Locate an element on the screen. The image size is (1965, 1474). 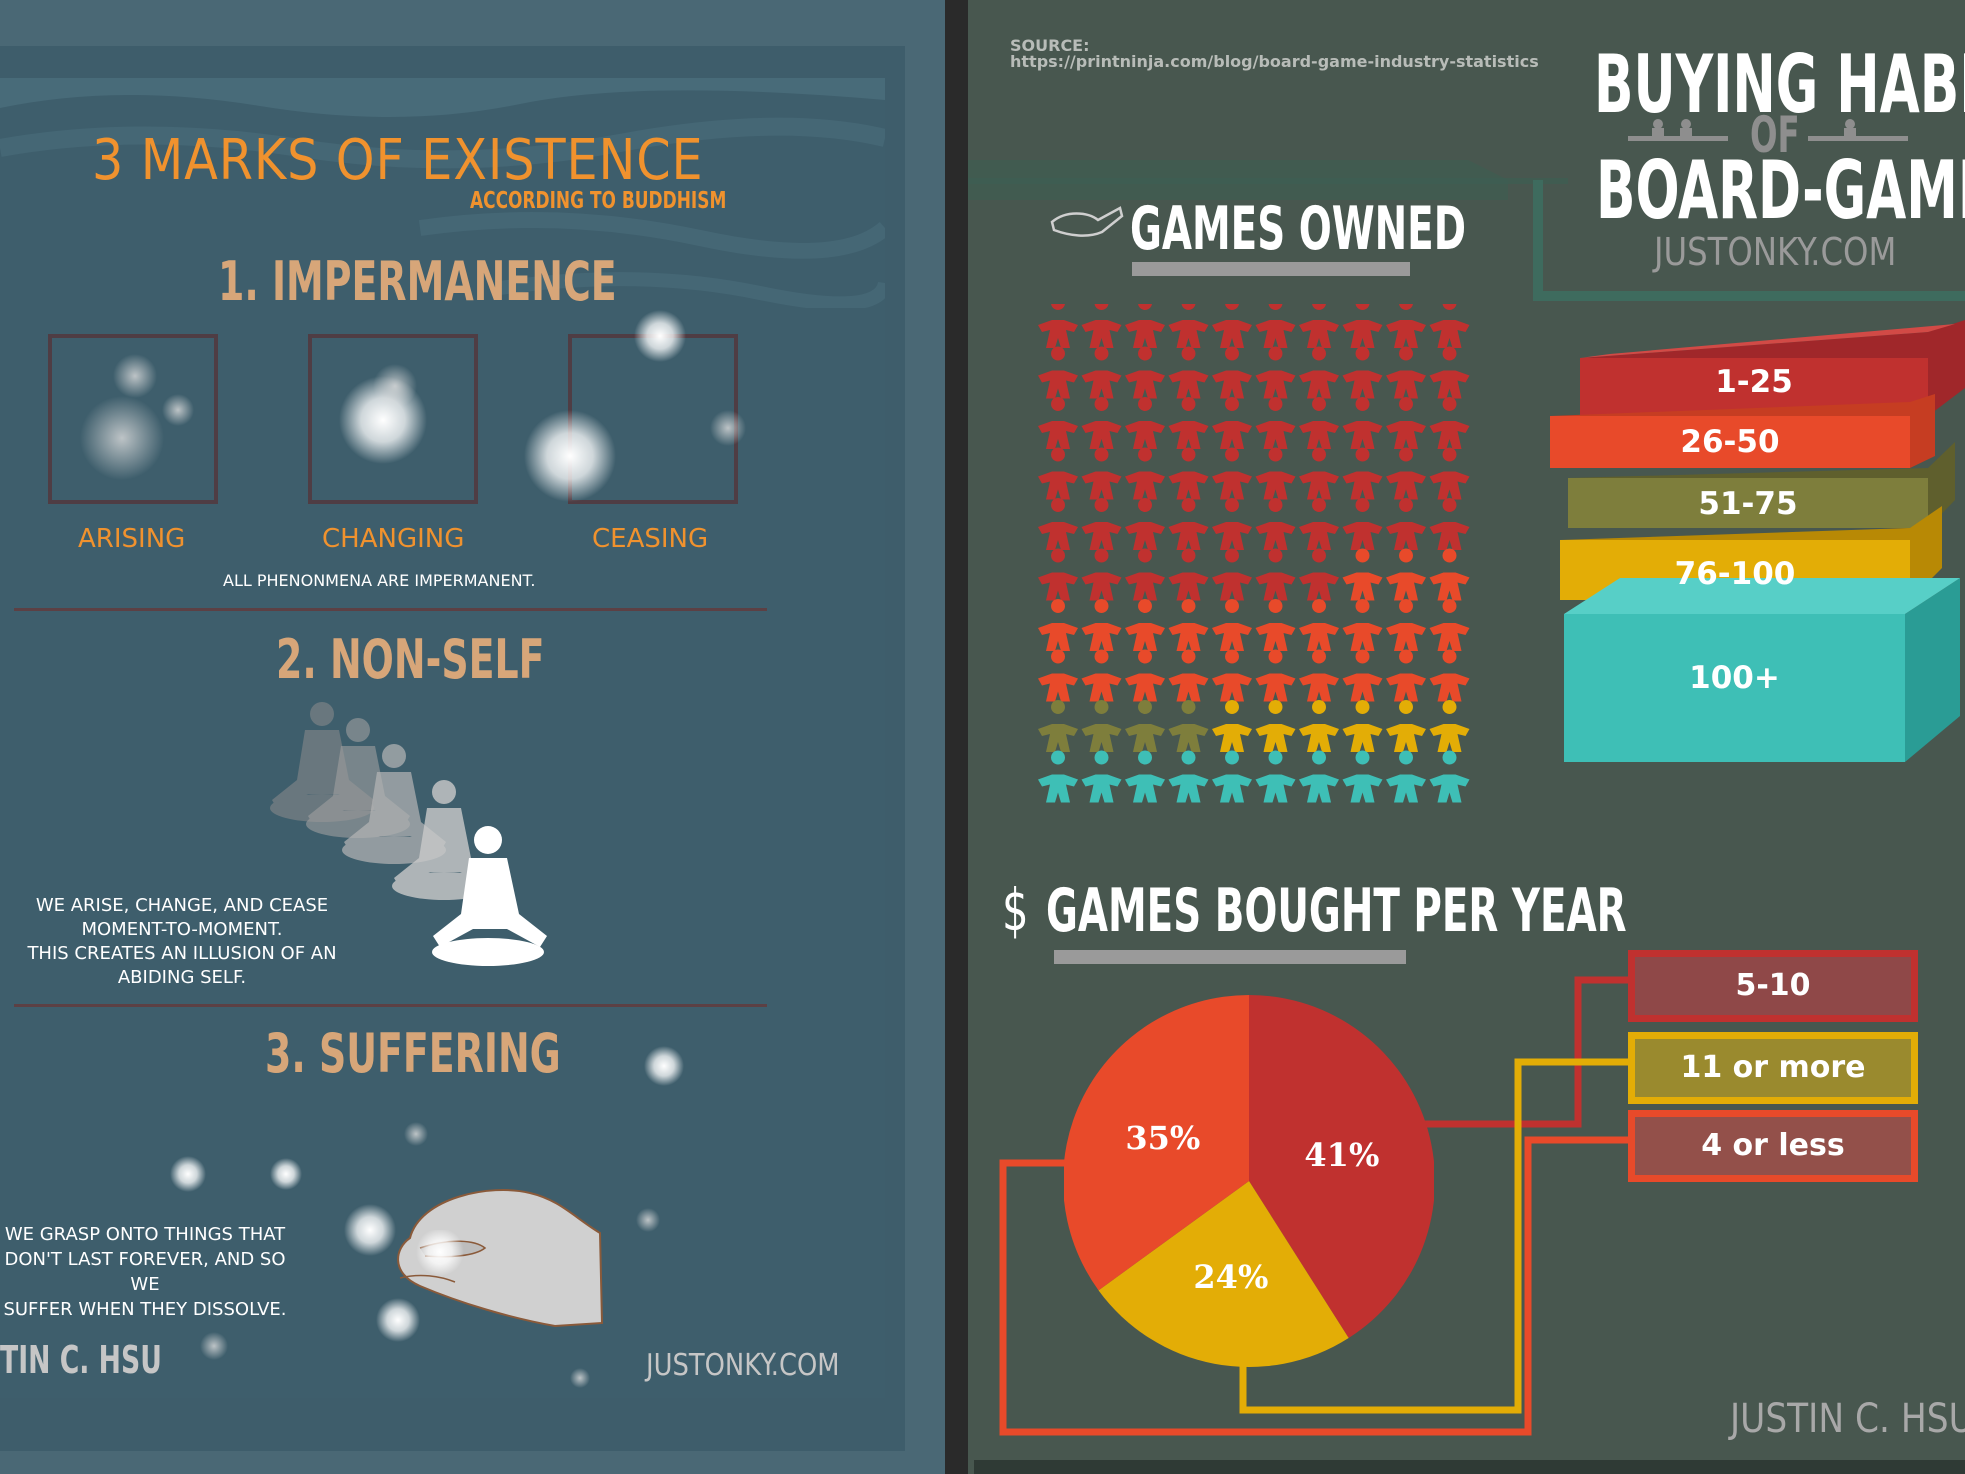
arising-frame is located at coordinates (133, 419).